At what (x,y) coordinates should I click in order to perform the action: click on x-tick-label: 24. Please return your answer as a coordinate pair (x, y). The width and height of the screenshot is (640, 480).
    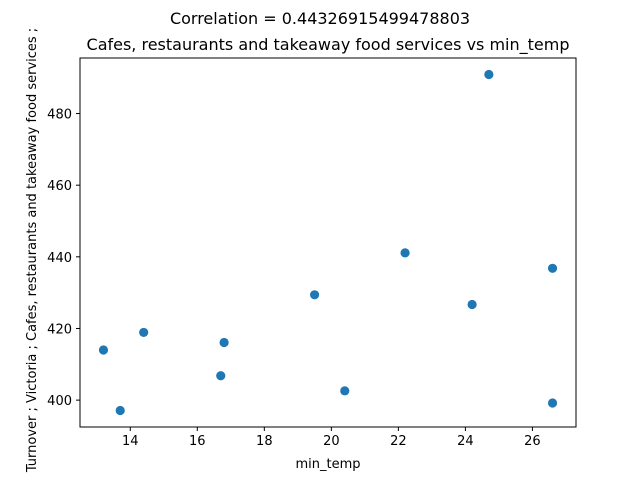
    Looking at the image, I should click on (465, 441).